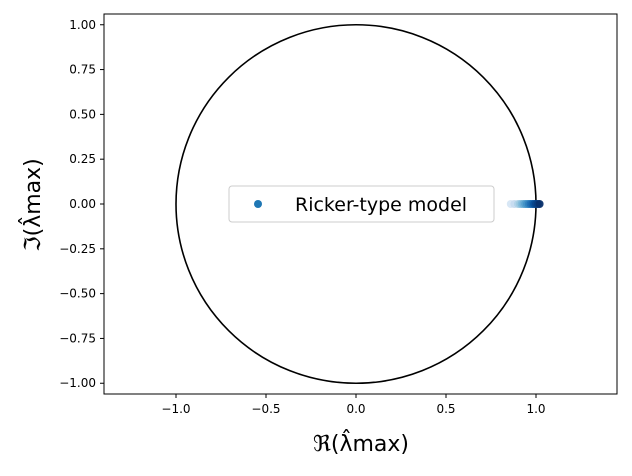 This screenshot has height=476, width=632. Describe the element at coordinates (82, 159) in the screenshot. I see `y-tick-label: 0.25` at that location.